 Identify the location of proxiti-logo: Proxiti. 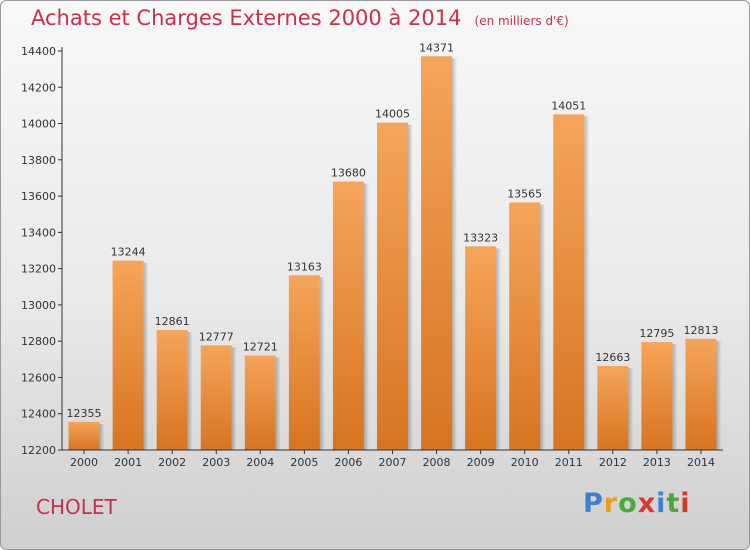
(637, 503).